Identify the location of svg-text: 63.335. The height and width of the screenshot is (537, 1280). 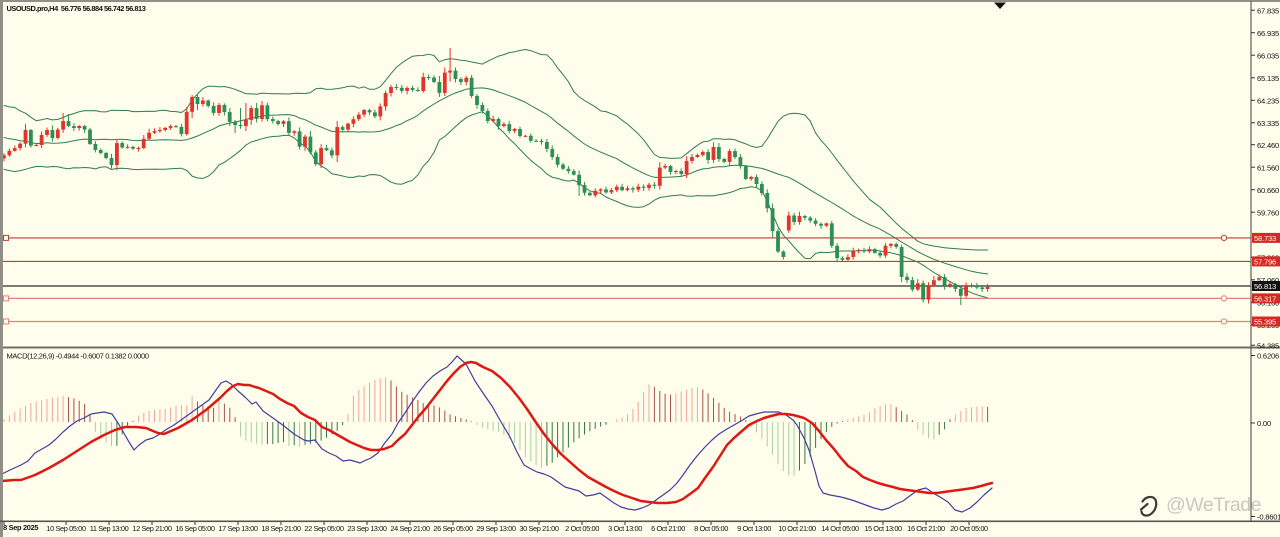
(1268, 123).